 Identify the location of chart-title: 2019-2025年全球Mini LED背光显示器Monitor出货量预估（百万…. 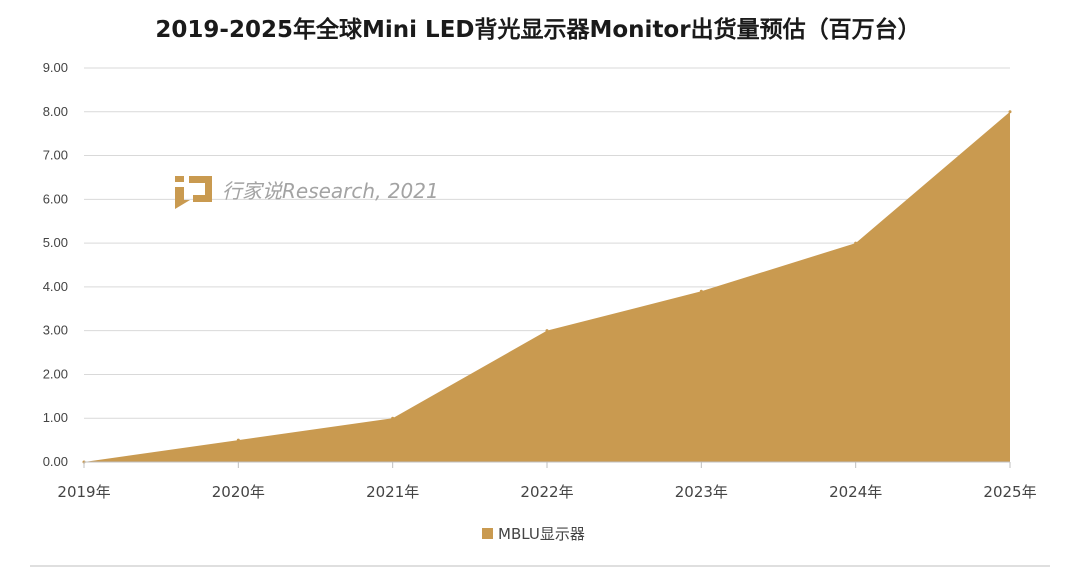
(537, 29).